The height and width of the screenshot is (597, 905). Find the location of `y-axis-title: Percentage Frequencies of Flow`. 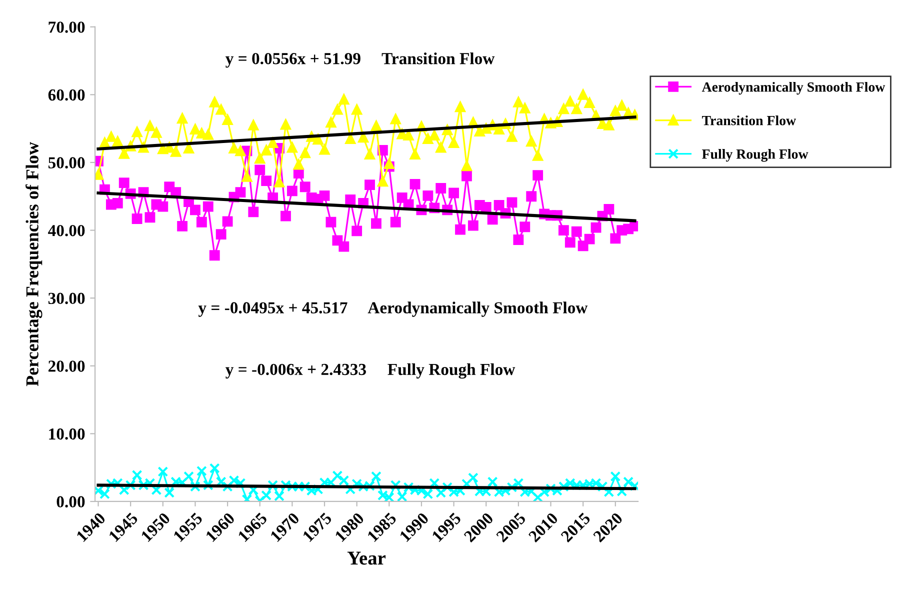

y-axis-title: Percentage Frequencies of Flow is located at coordinates (34, 264).